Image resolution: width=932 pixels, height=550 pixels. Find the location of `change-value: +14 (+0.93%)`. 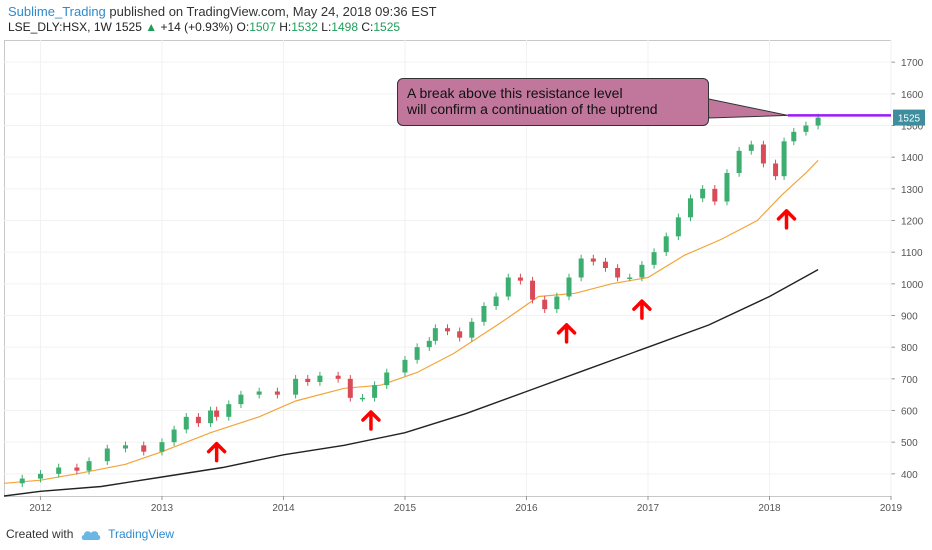

change-value: +14 (+0.93%) is located at coordinates (197, 27).